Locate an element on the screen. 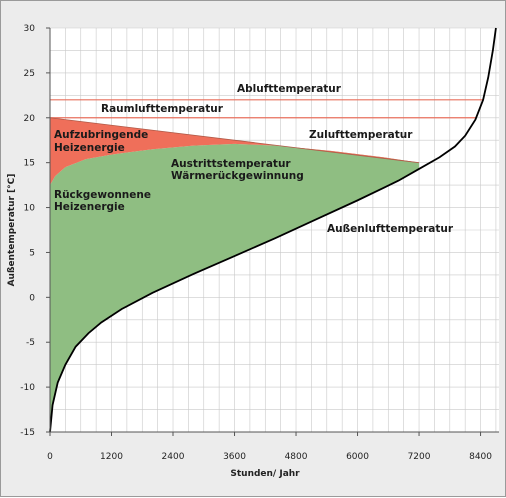  y-tick-label: -15 is located at coordinates (27, 433).